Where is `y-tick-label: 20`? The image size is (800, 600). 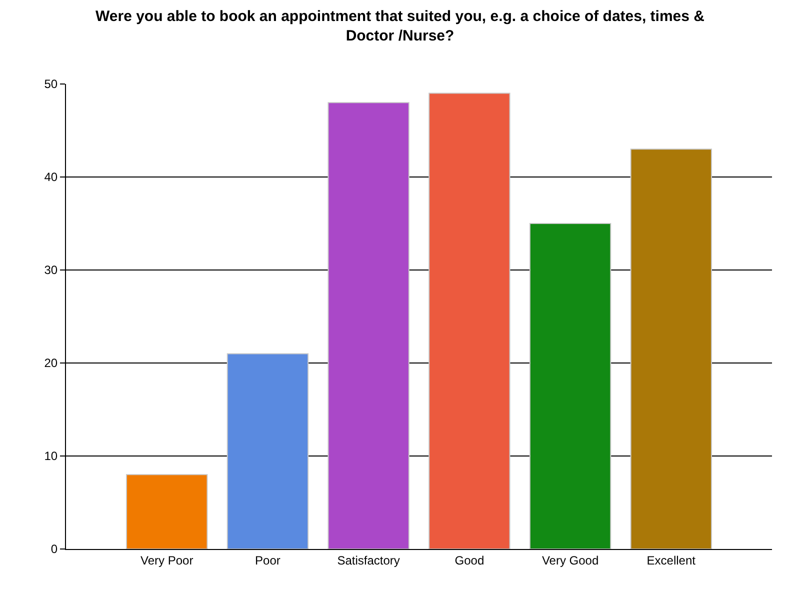
y-tick-label: 20 is located at coordinates (51, 363).